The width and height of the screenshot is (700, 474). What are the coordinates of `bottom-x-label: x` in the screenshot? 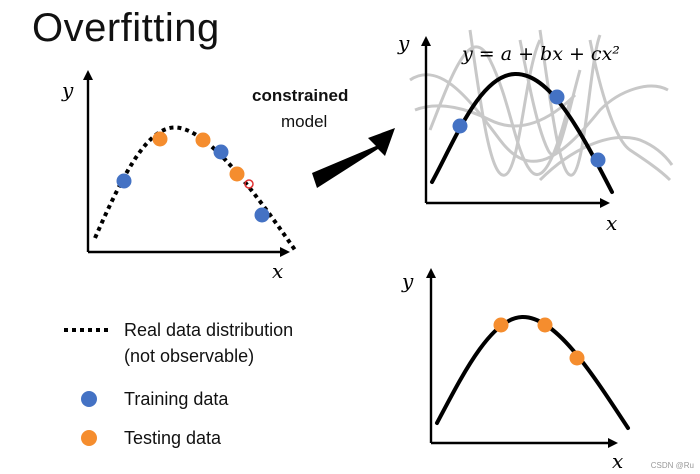 It's located at (617, 461).